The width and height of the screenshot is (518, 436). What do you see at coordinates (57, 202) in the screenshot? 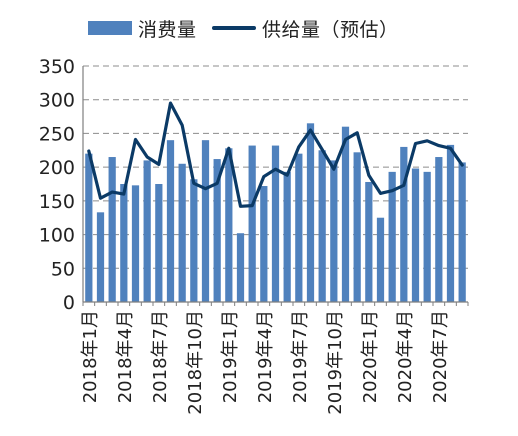
I see `y-tick-label: 150` at bounding box center [57, 202].